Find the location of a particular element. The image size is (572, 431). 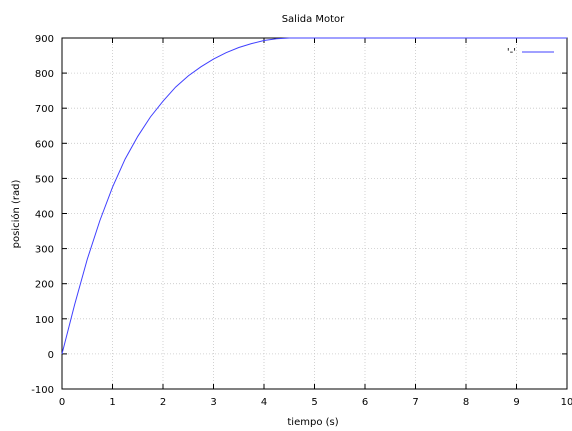

y-axis-label: posición (rad) is located at coordinates (16, 214).